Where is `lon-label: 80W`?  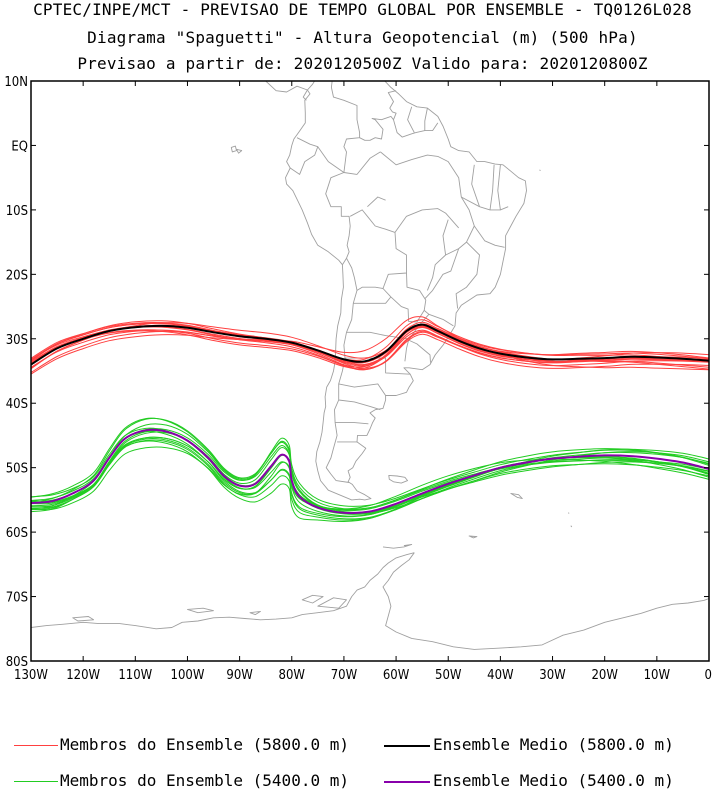 lon-label: 80W is located at coordinates (292, 675).